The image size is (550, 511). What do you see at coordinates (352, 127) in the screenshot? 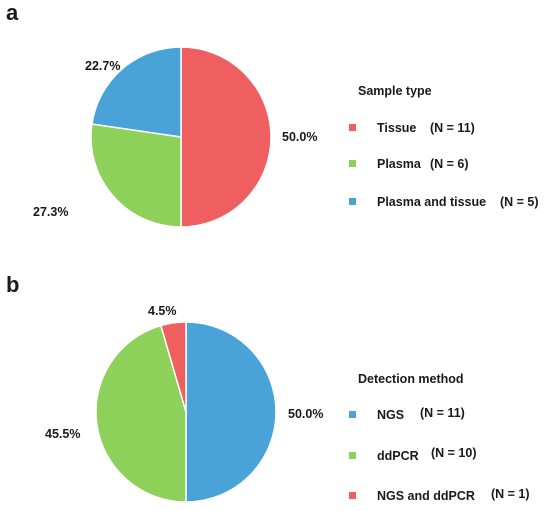
I see `legend-swatch-tissue` at bounding box center [352, 127].